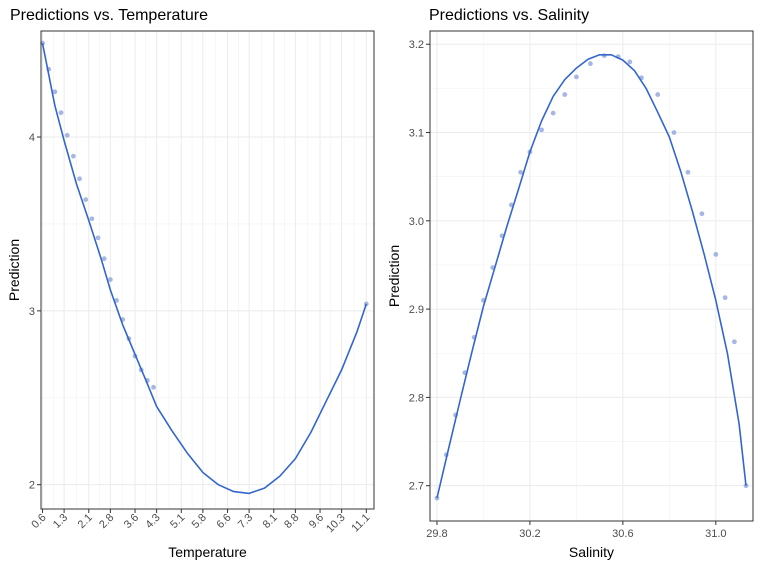  I want to click on x-axis-title: Temperature, so click(207, 552).